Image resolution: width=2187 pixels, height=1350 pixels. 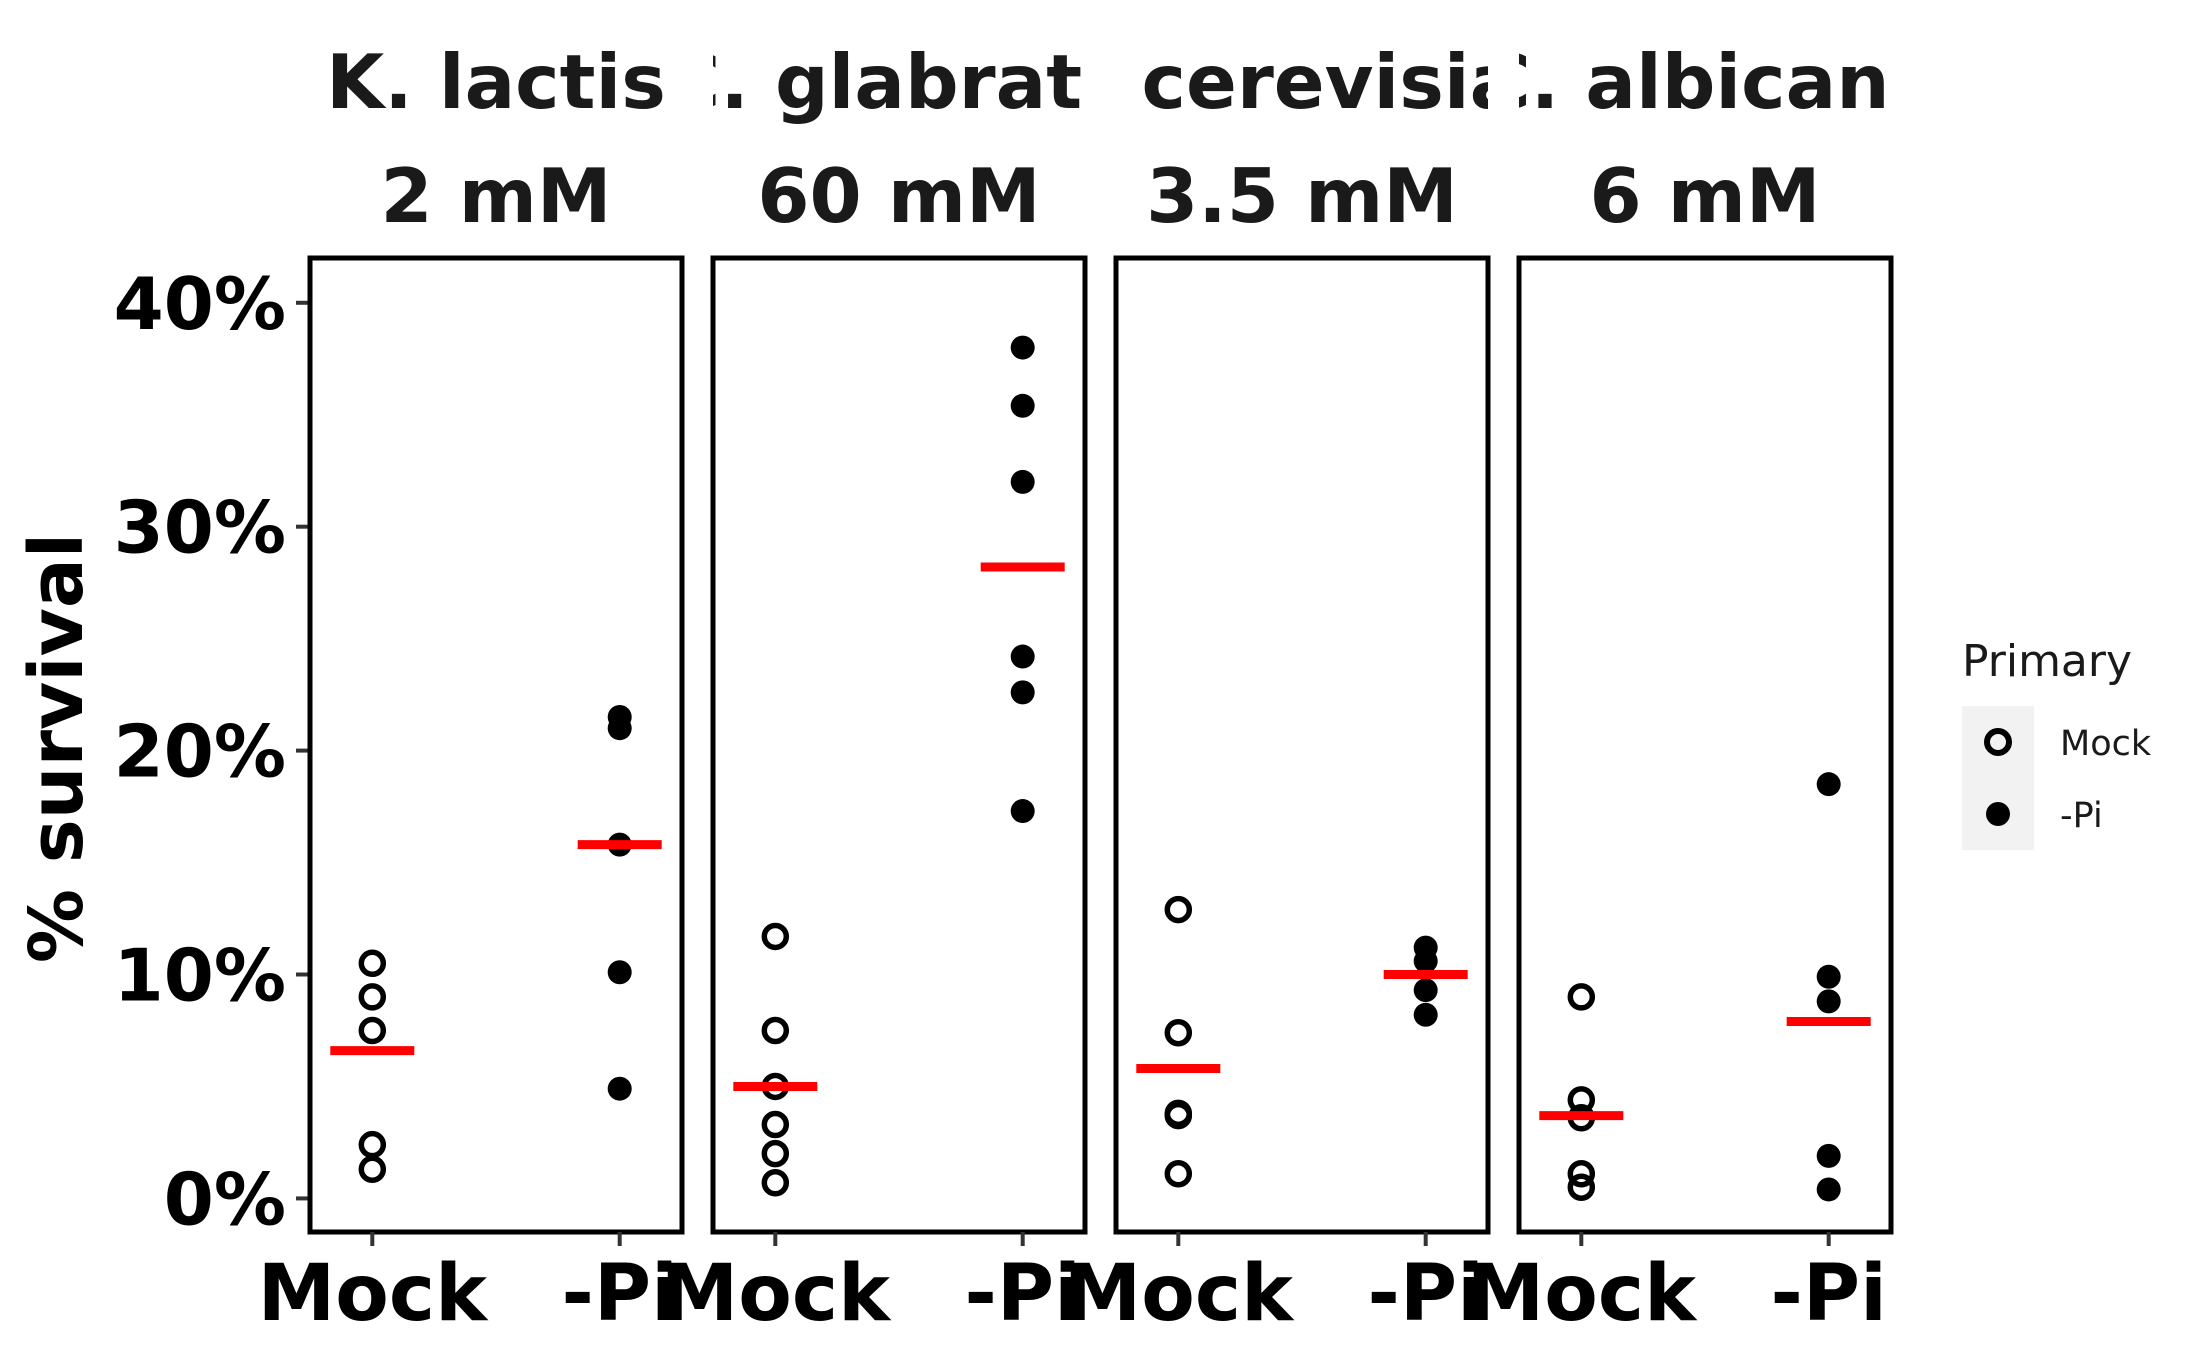 I want to click on facet-title-concentration: 60 mM, so click(x=898, y=196).